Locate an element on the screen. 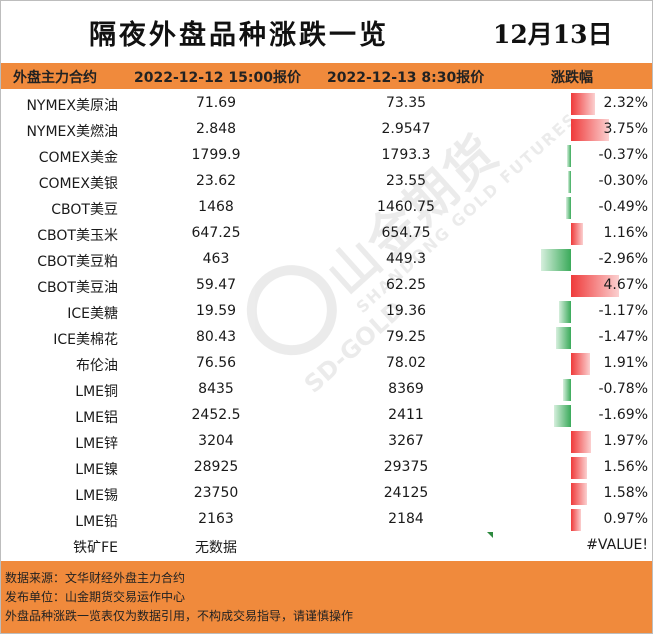  price-0830: 449.3 is located at coordinates (406, 259).